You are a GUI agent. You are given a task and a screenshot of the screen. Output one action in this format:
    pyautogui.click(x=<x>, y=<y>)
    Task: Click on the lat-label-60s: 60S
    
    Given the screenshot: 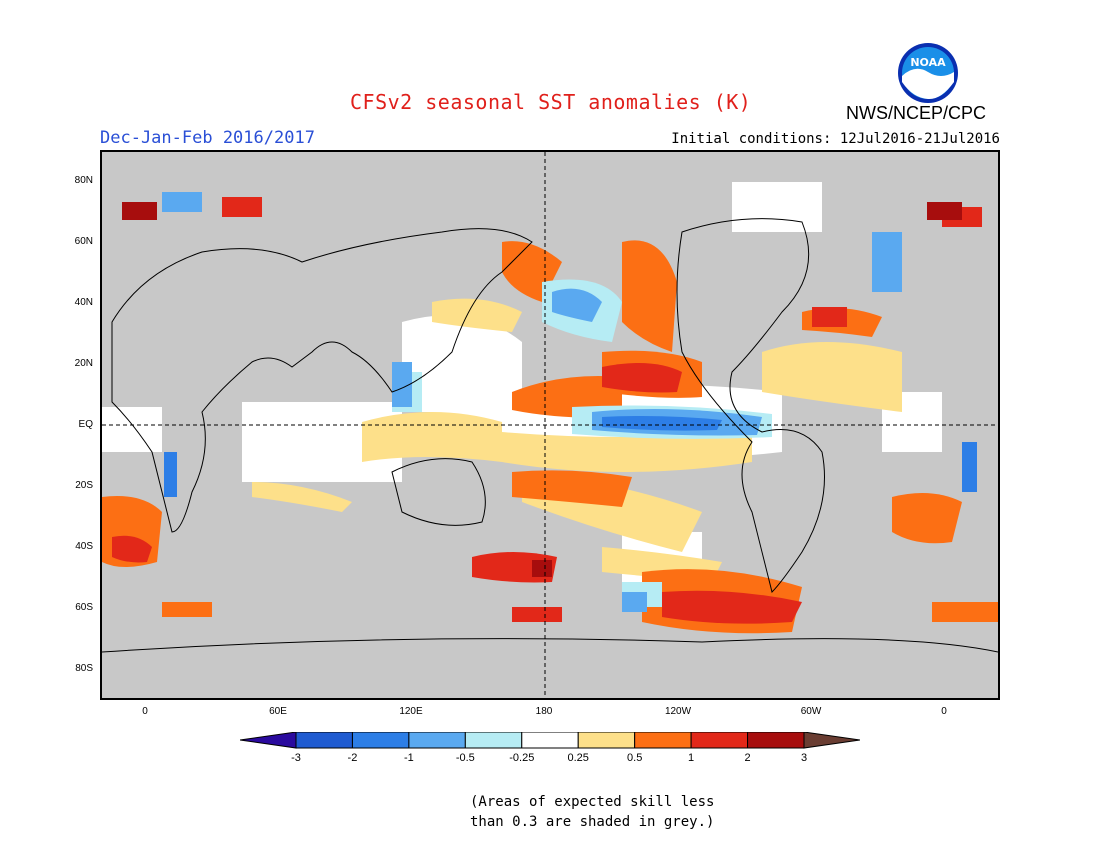 What is the action you would take?
    pyautogui.click(x=84, y=607)
    